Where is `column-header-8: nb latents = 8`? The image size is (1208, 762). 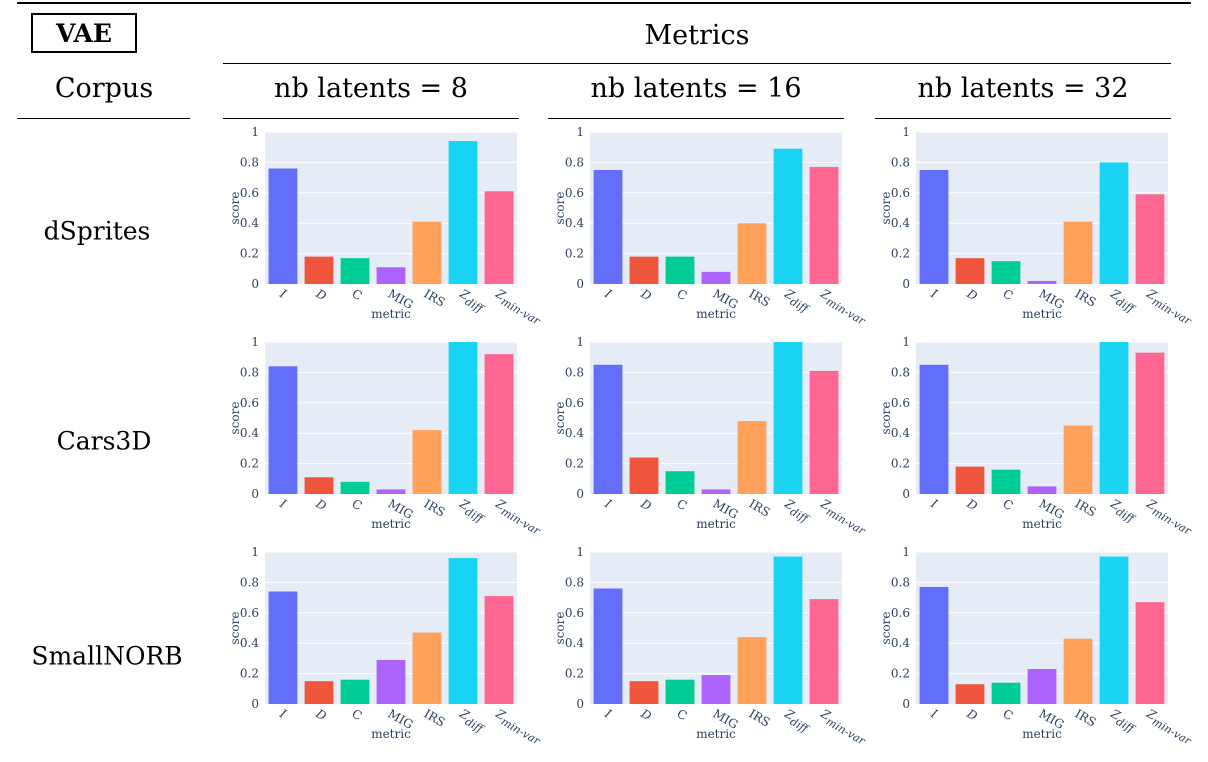
column-header-8: nb latents = 8 is located at coordinates (371, 88).